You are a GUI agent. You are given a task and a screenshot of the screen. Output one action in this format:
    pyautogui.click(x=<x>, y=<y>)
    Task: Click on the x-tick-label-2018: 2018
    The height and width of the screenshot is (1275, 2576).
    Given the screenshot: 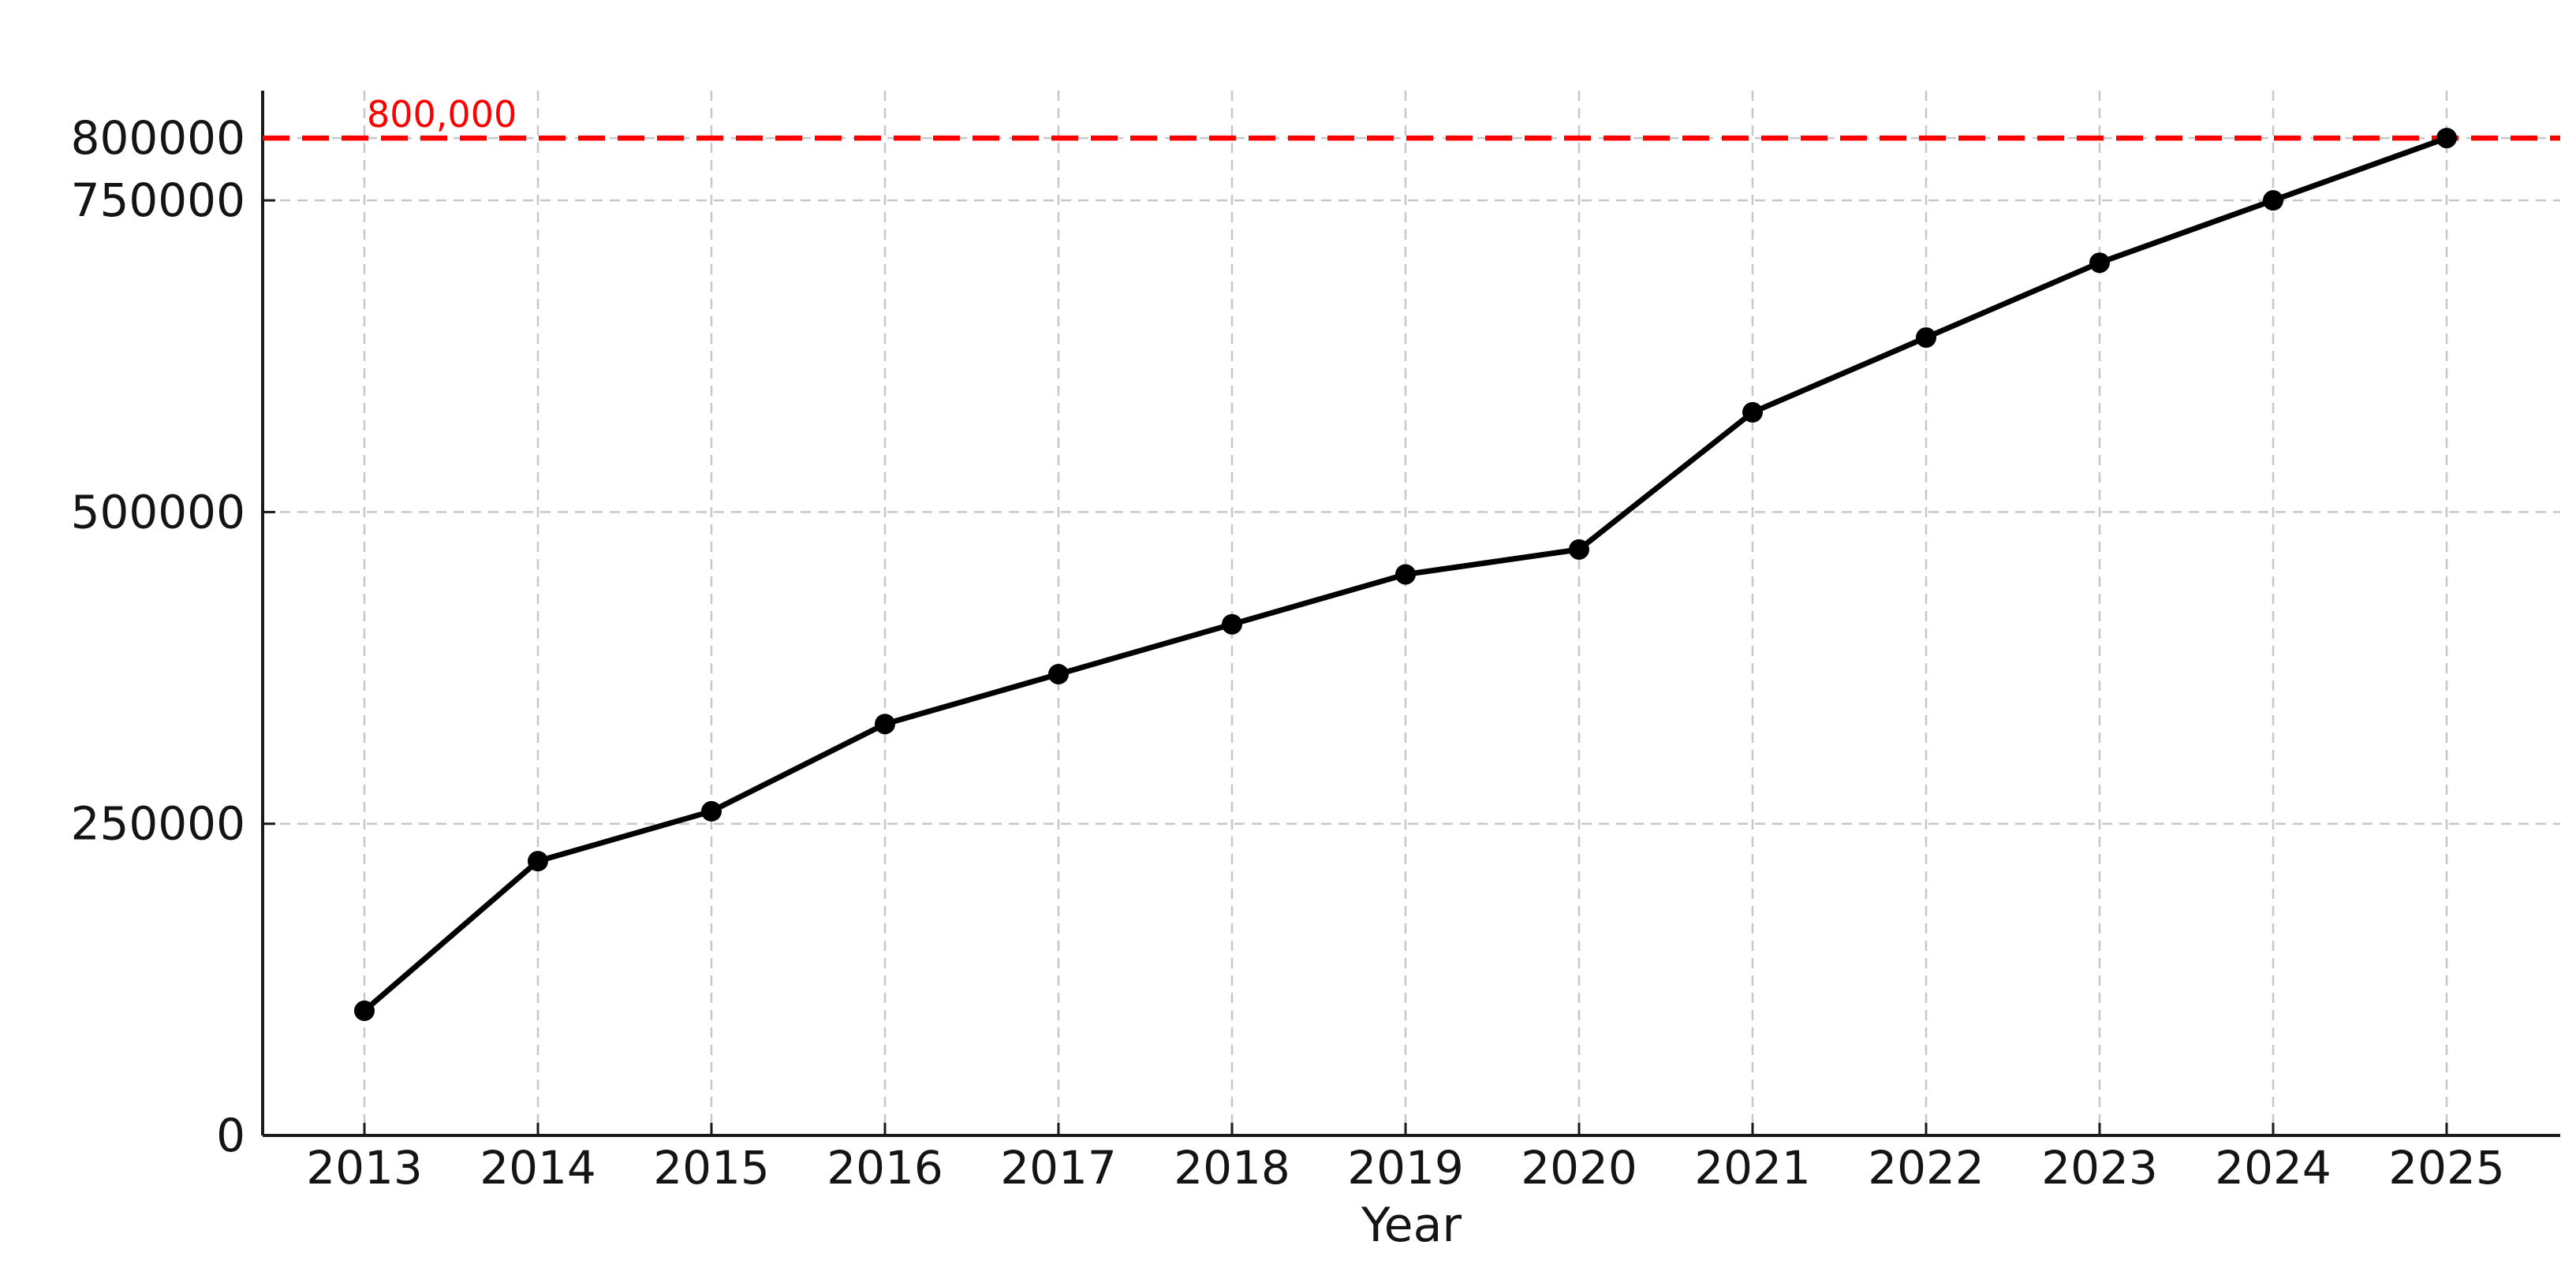 What is the action you would take?
    pyautogui.click(x=1232, y=1168)
    